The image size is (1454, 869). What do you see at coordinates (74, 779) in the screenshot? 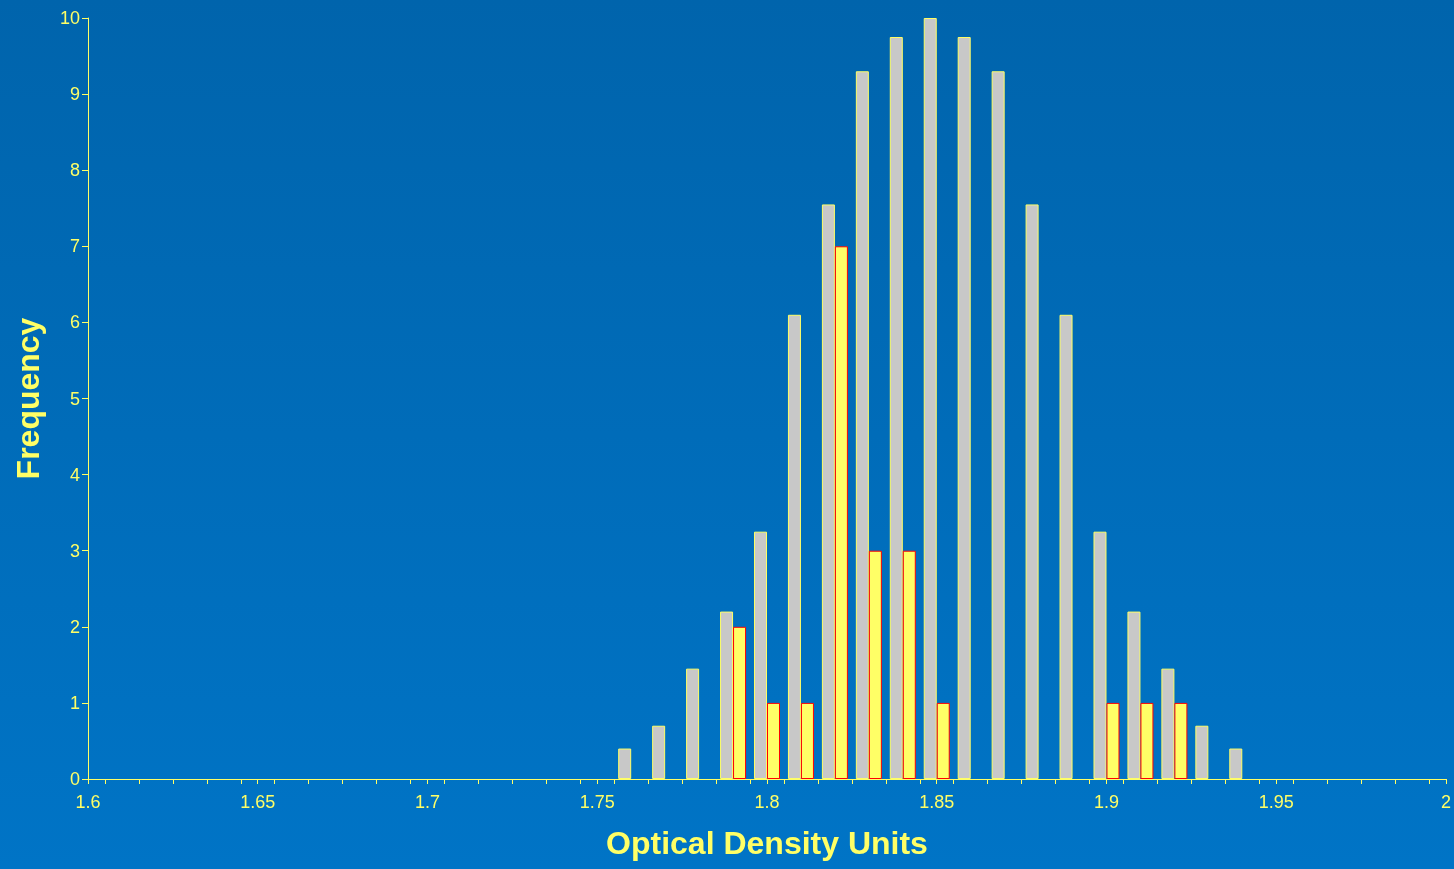
I see `y-tick-label: 0` at bounding box center [74, 779].